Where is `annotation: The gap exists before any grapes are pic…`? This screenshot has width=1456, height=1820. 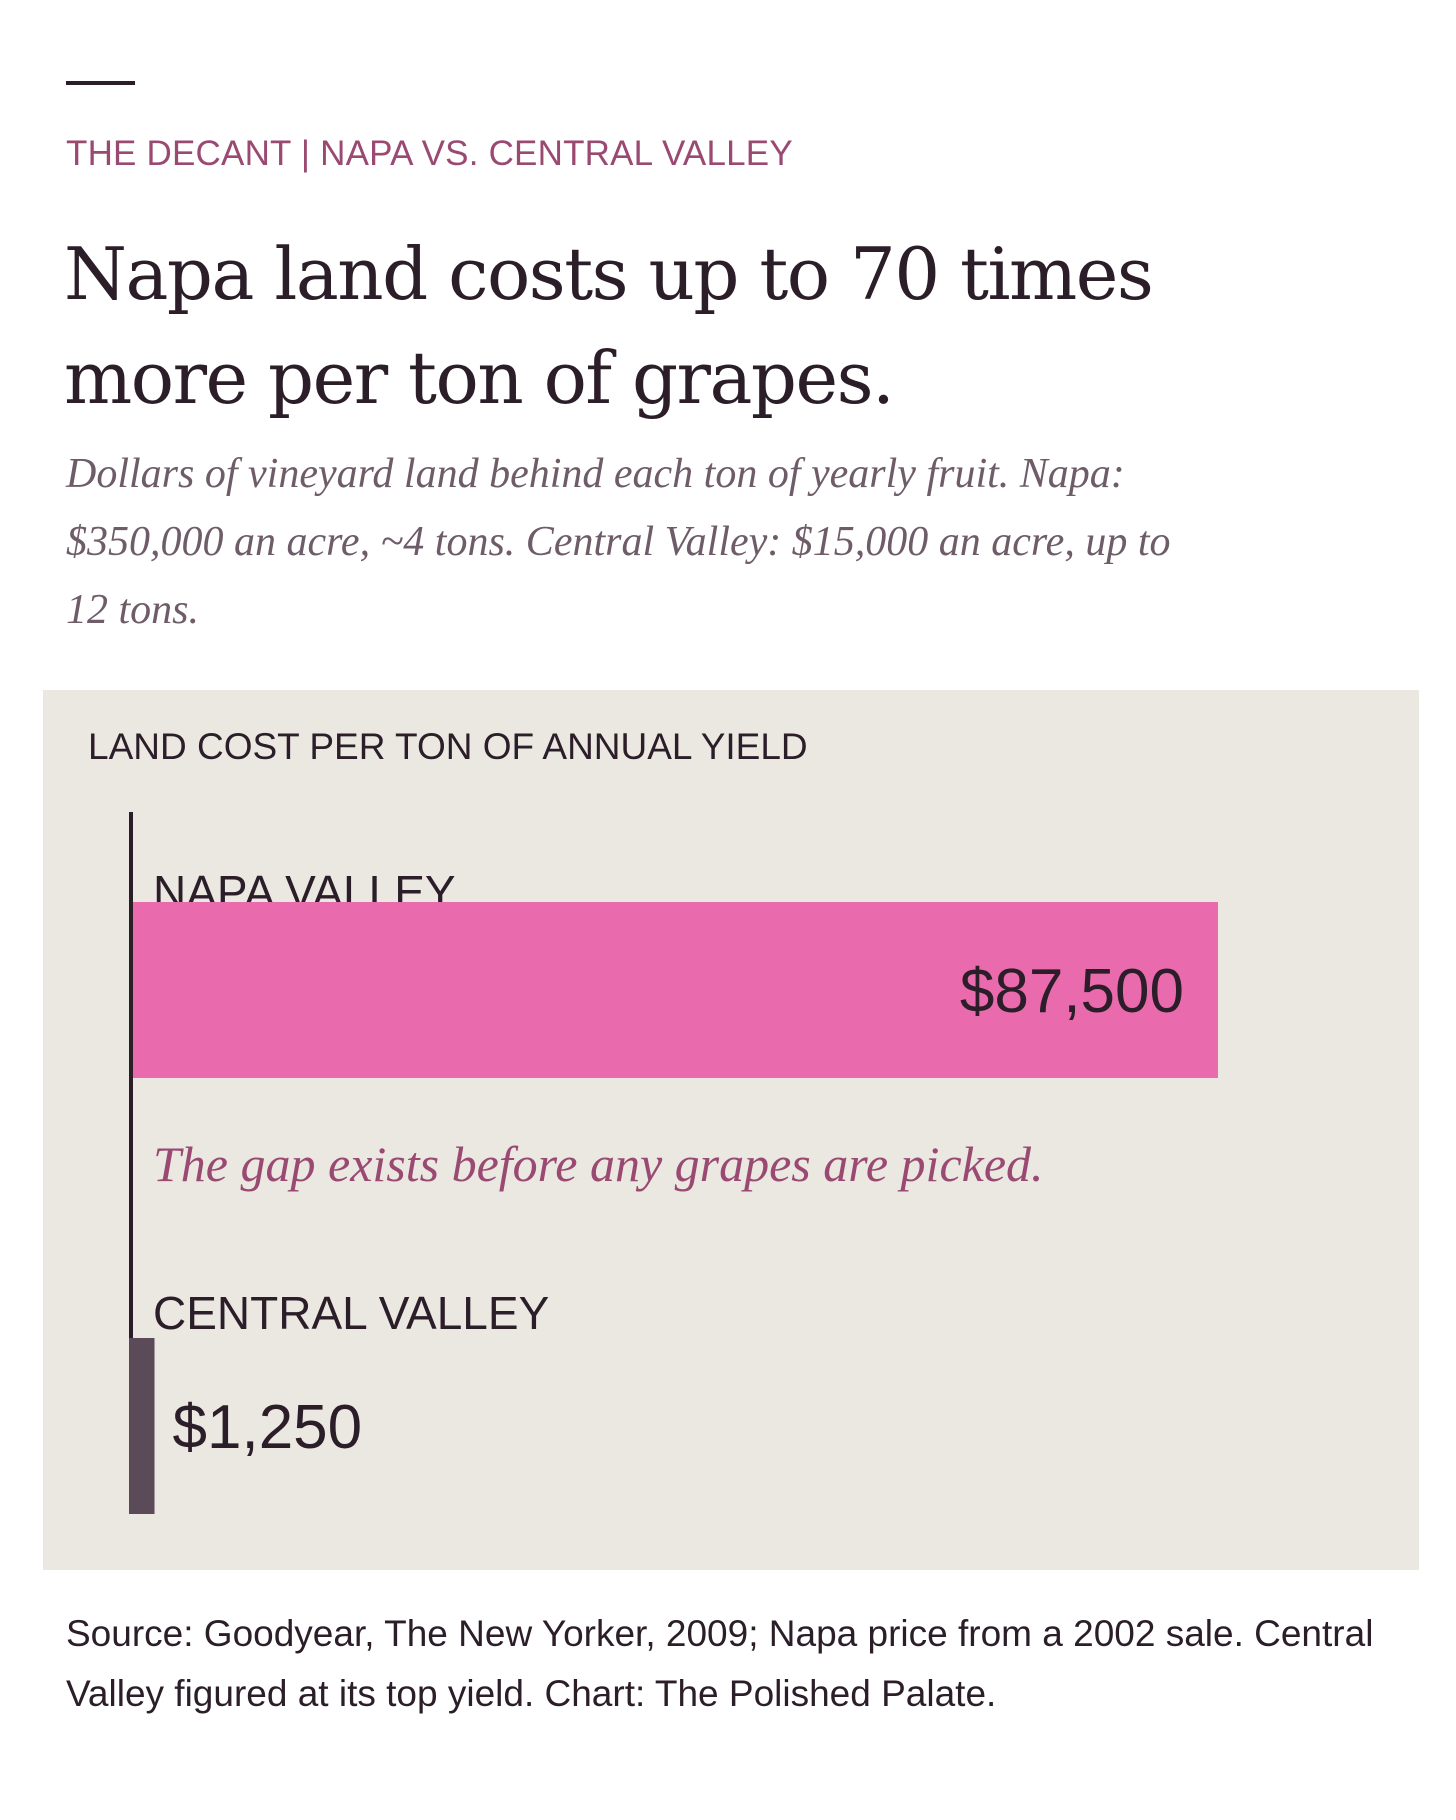 annotation: The gap exists before any grapes are pic… is located at coordinates (598, 1164).